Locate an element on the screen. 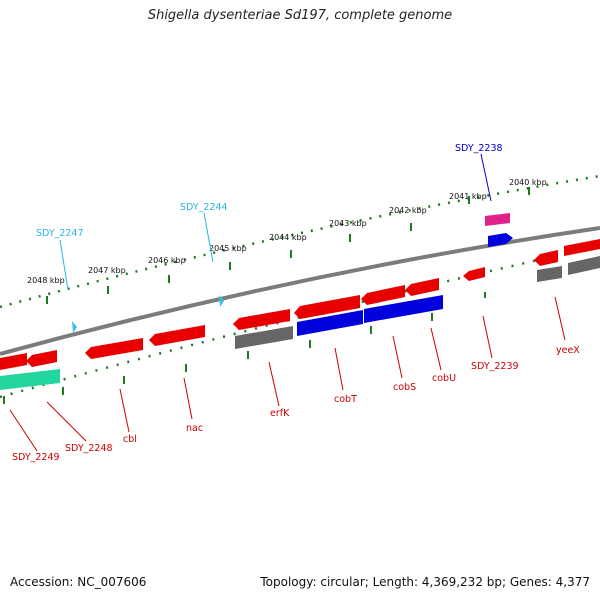  kbp-label: 2046 kbp is located at coordinates (167, 260).